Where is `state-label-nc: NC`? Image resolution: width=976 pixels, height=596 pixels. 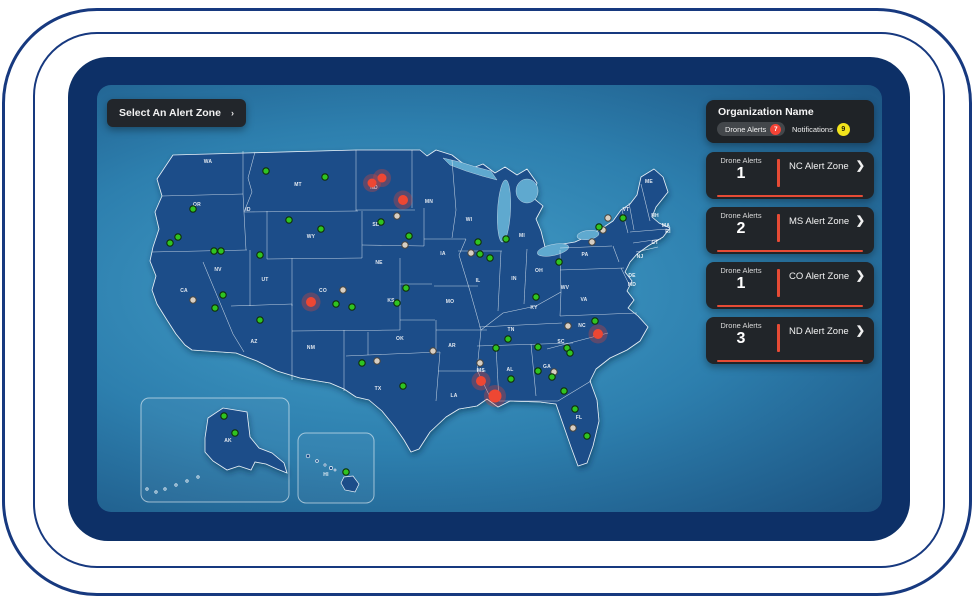
state-label-nc: NC is located at coordinates (582, 326).